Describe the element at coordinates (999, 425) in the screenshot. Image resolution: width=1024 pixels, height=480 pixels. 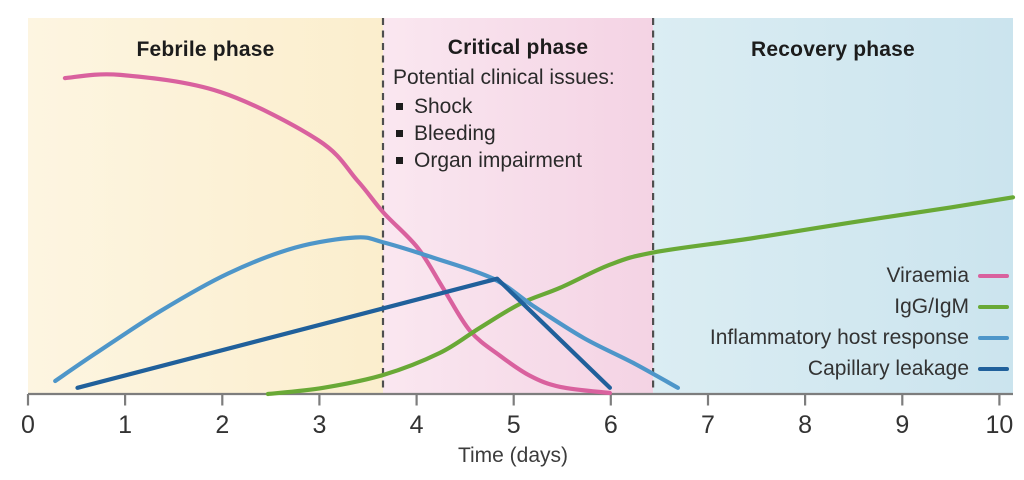
I see `x-axis-tick-label: 10` at that location.